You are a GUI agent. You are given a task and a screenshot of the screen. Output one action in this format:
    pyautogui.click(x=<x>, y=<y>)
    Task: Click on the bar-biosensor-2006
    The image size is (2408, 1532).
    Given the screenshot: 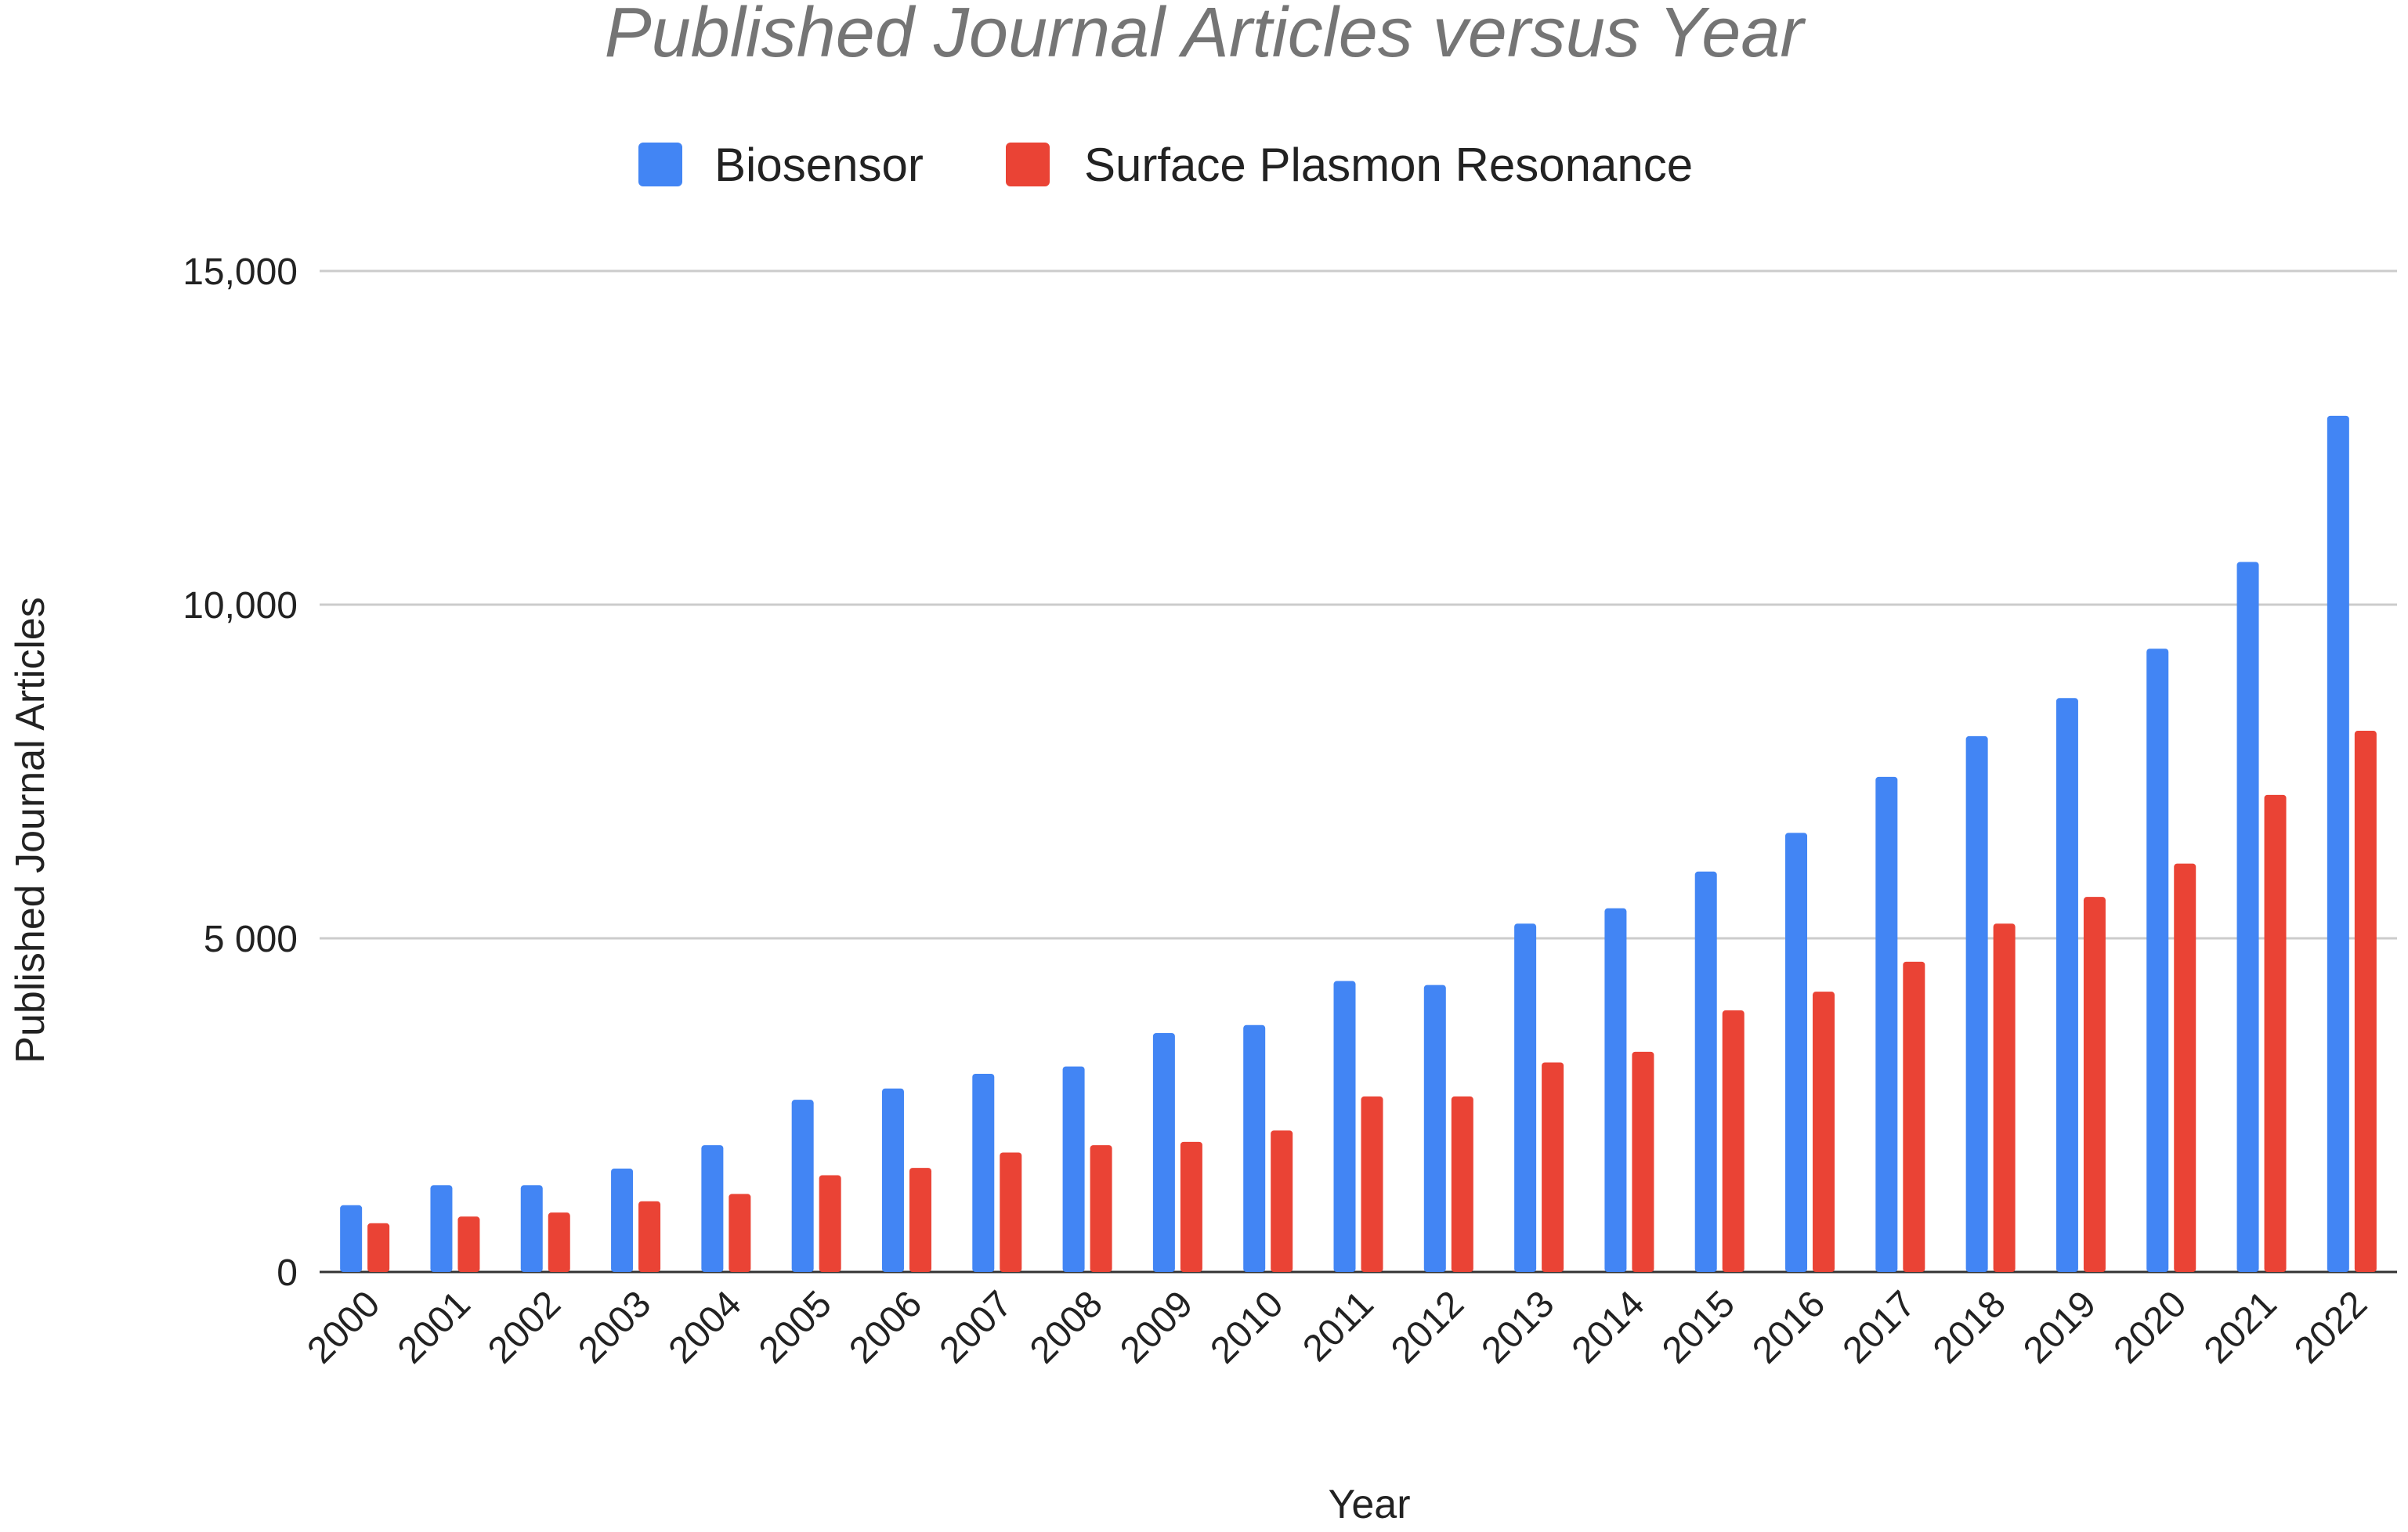 What is the action you would take?
    pyautogui.click(x=893, y=1180)
    